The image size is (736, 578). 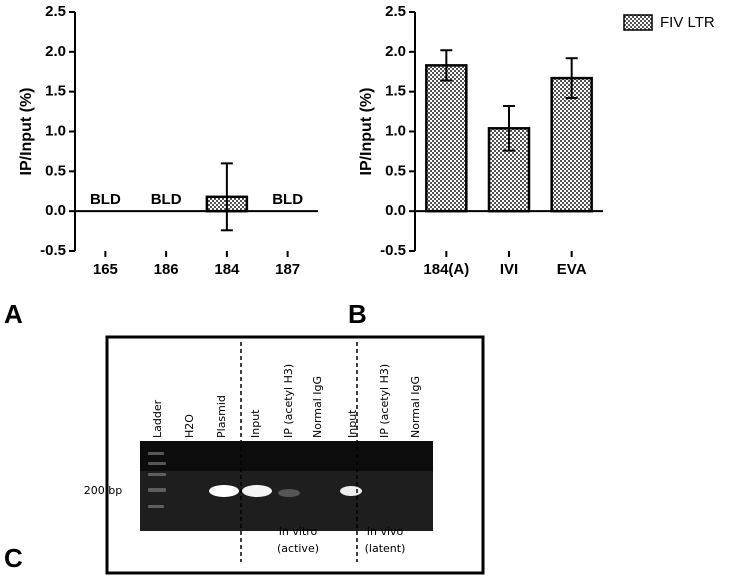 I want to click on legend-label: FIV LTR, so click(x=687, y=22).